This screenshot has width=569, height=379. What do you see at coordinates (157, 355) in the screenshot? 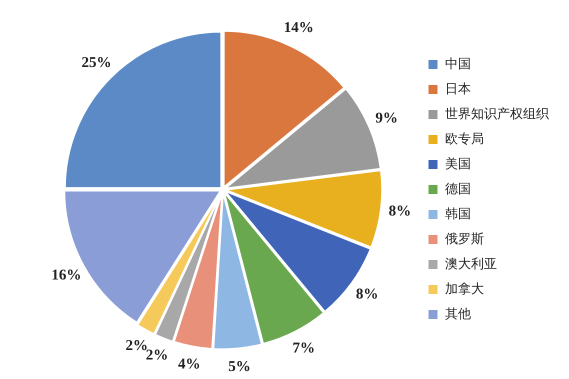
I see `data-label: 2%` at bounding box center [157, 355].